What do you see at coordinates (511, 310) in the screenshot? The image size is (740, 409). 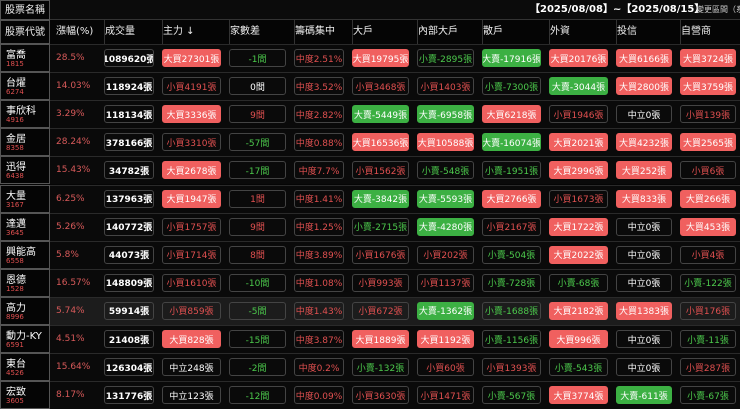 I see `data-cell: 小賣-1688張` at bounding box center [511, 310].